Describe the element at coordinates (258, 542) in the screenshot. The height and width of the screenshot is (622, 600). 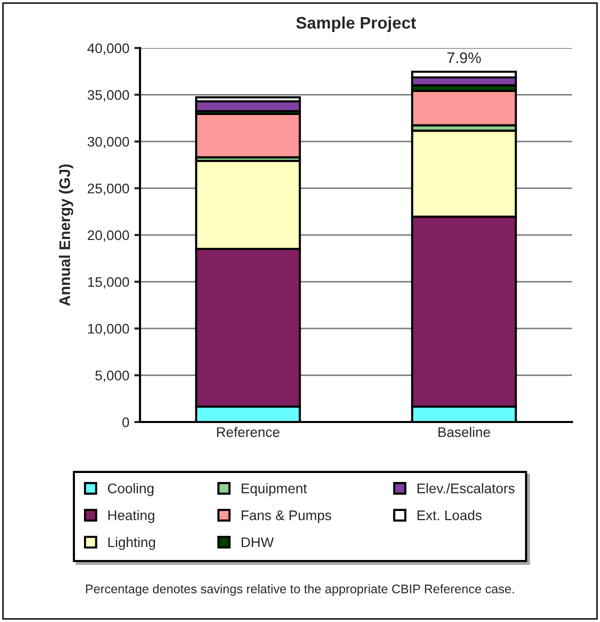
I see `legend-label: DHW` at that location.